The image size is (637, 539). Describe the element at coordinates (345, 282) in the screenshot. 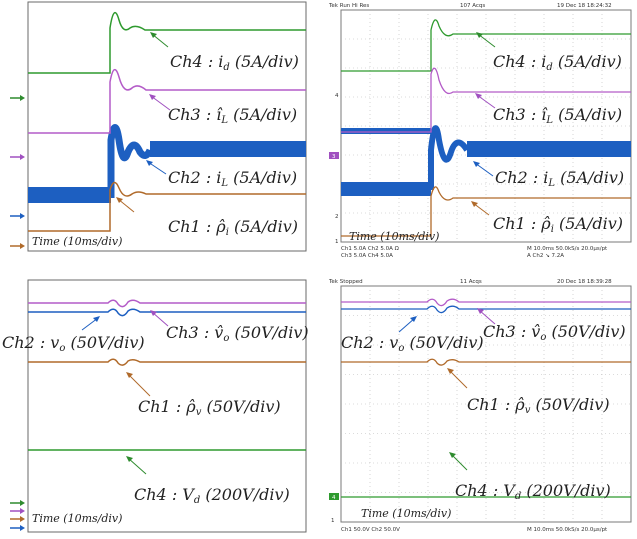

I see `scope-header-left: Tek Stopped` at that location.